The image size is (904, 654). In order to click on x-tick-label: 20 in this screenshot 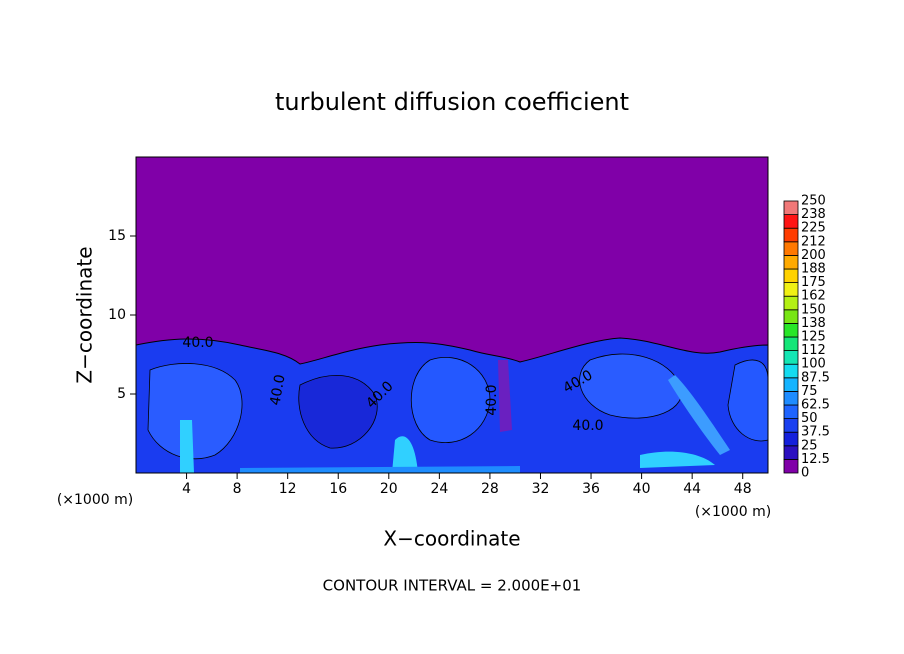, I will do `click(389, 489)`.